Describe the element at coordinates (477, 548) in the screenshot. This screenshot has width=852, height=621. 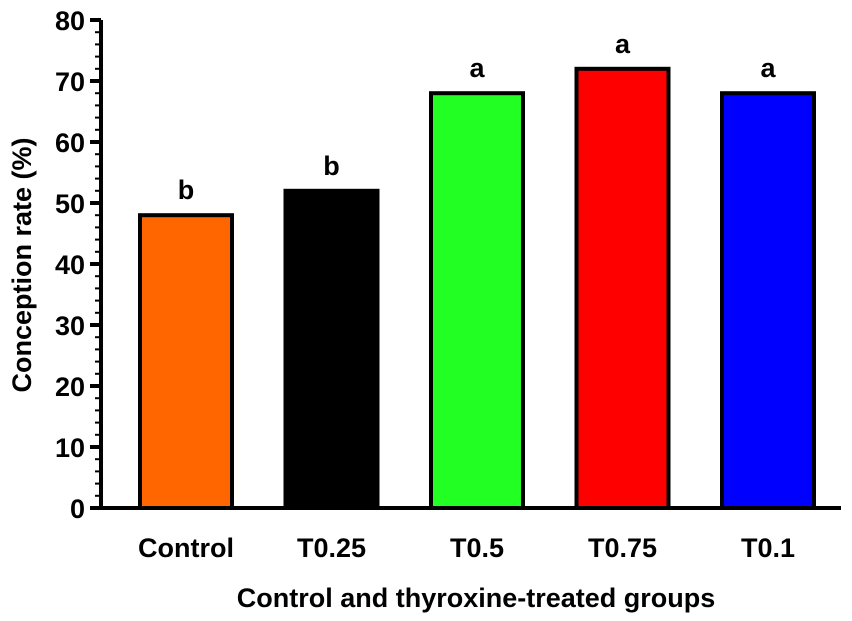
I see `x-tick-label: T0.5` at that location.